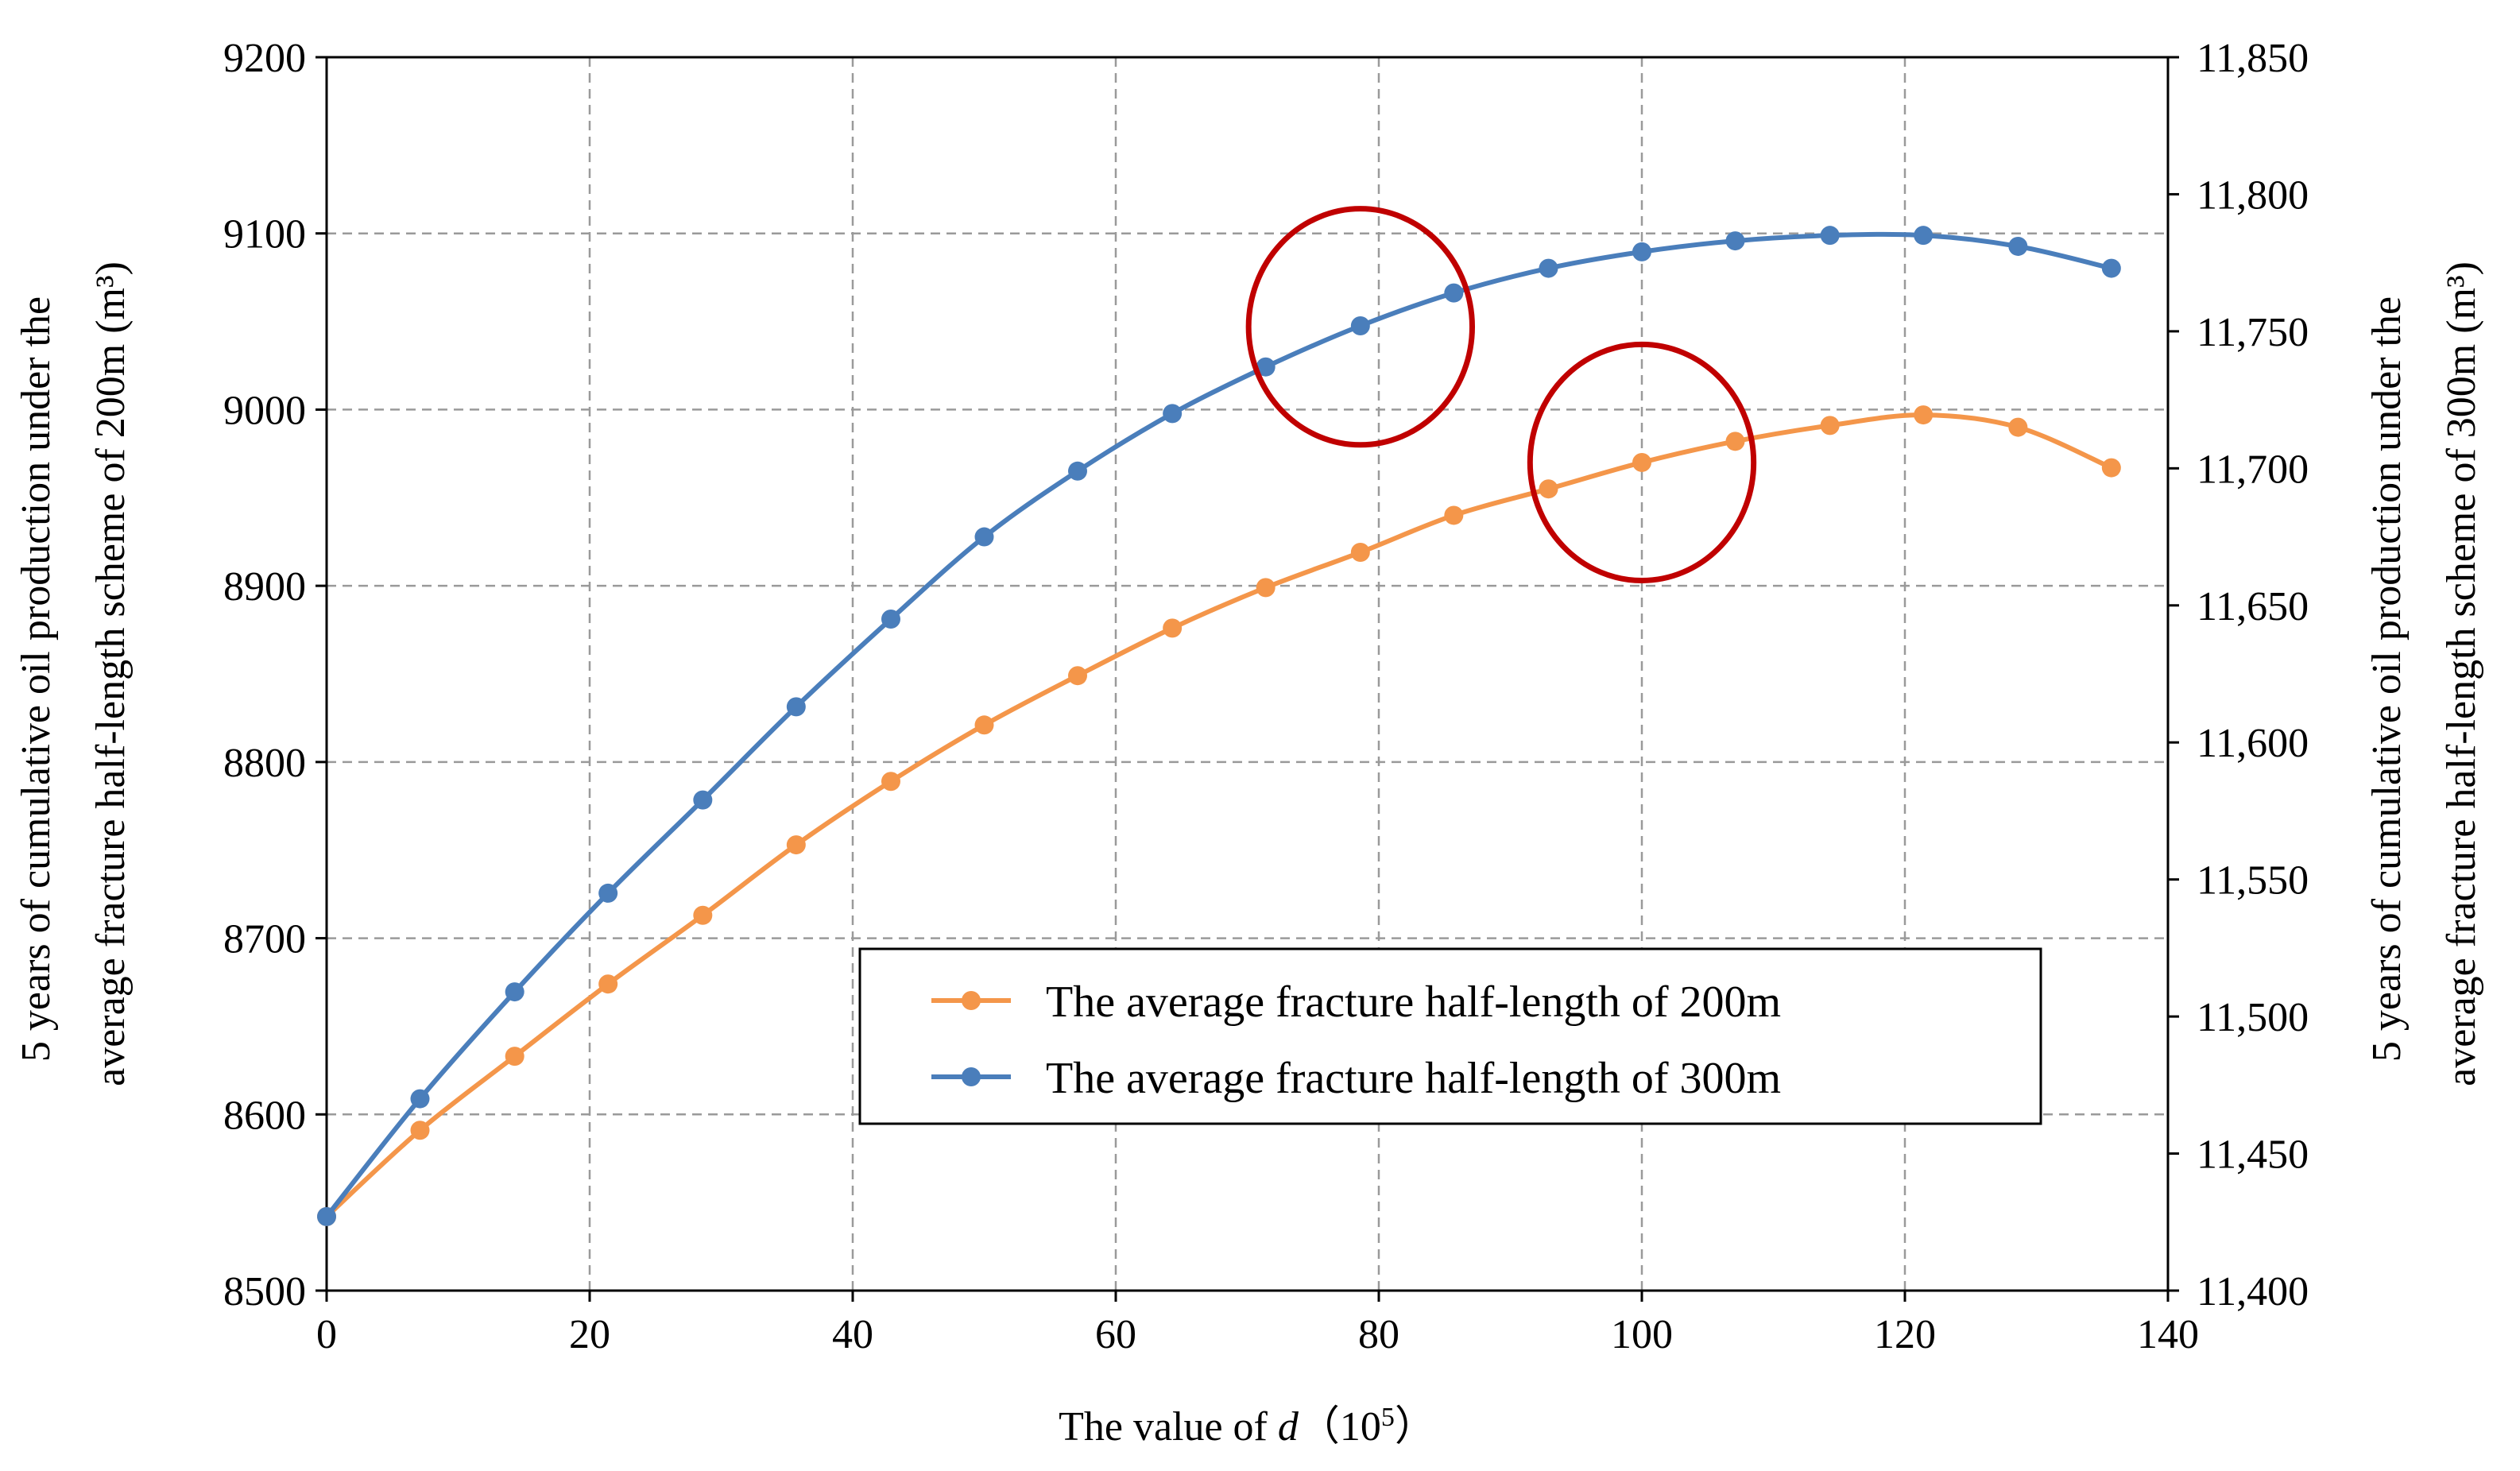  Describe the element at coordinates (1642, 1334) in the screenshot. I see `x-tick-label: 100` at that location.